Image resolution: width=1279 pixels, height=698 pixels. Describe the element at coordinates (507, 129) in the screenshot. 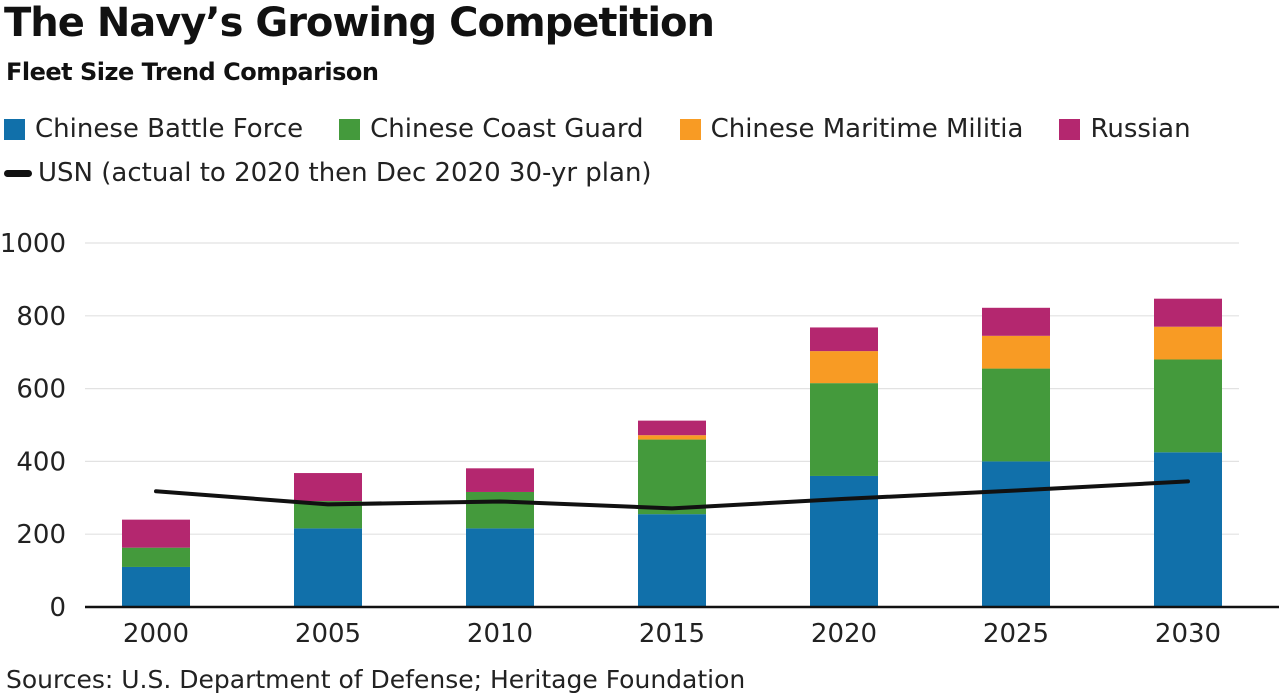

I see `legend-label-coast-guard: Chinese Coast Guard` at that location.